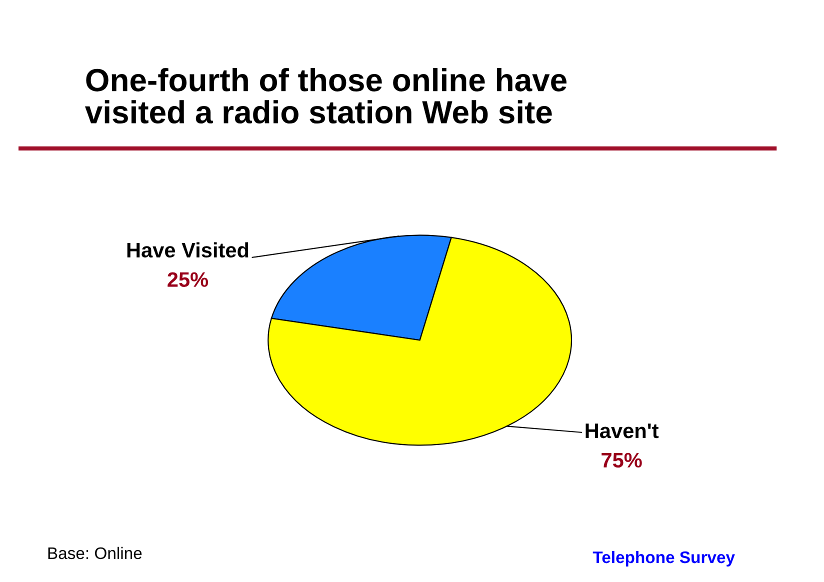  What do you see at coordinates (188, 279) in the screenshot?
I see `data-label: 25%` at bounding box center [188, 279].